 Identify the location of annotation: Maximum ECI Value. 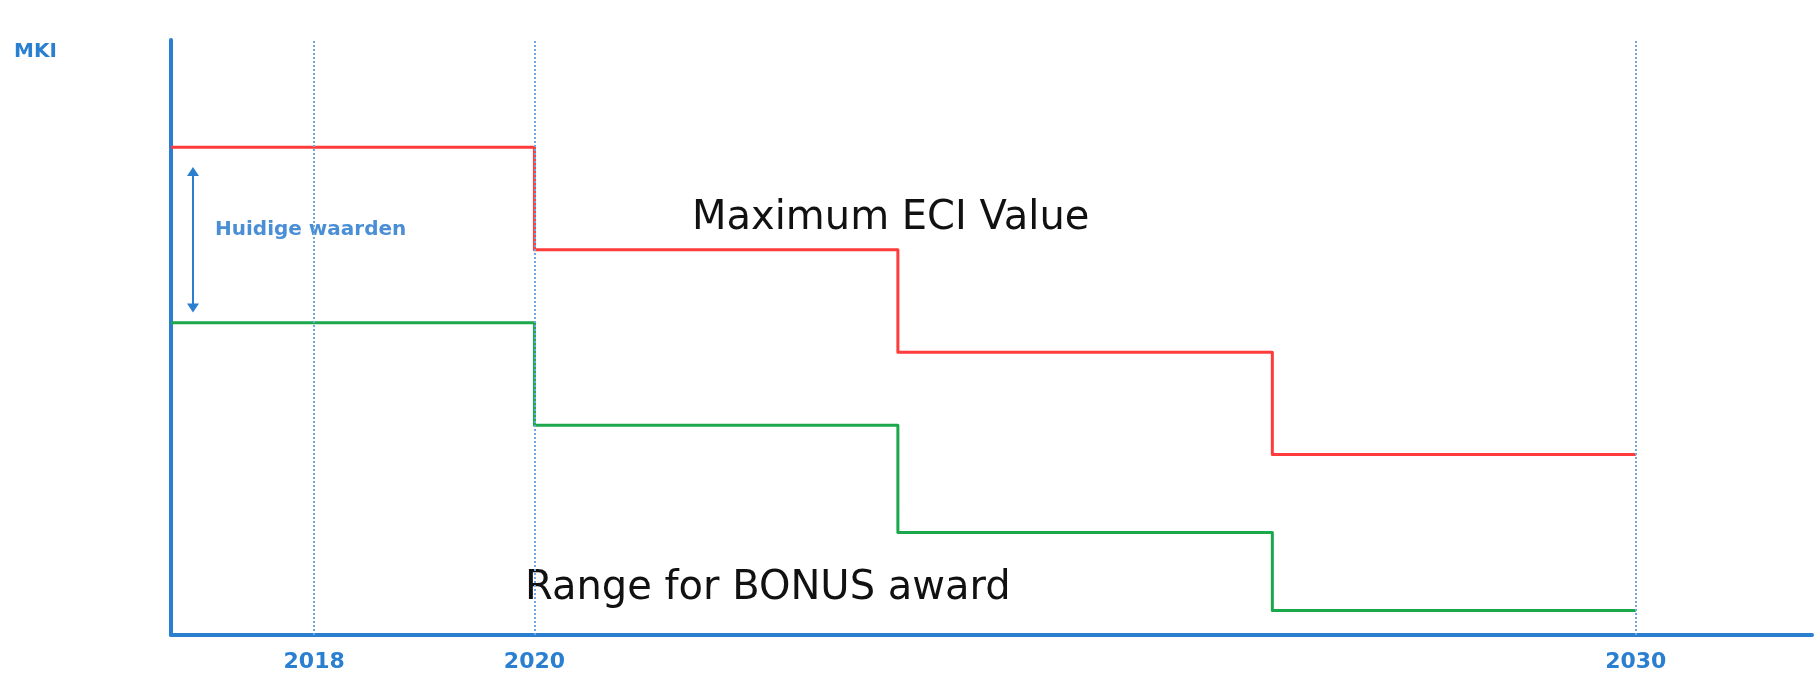
(891, 215).